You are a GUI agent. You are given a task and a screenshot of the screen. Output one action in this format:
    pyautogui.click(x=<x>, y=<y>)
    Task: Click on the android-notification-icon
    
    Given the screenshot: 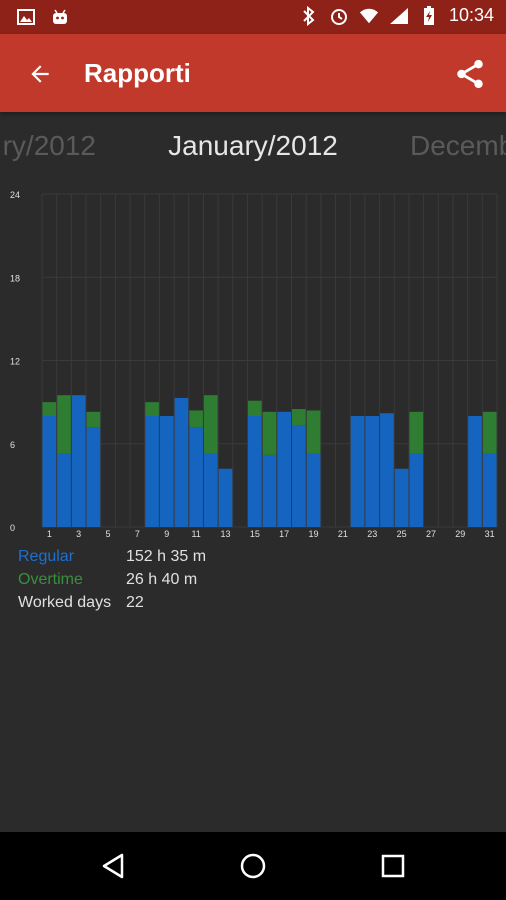 What is the action you would take?
    pyautogui.click(x=60, y=17)
    